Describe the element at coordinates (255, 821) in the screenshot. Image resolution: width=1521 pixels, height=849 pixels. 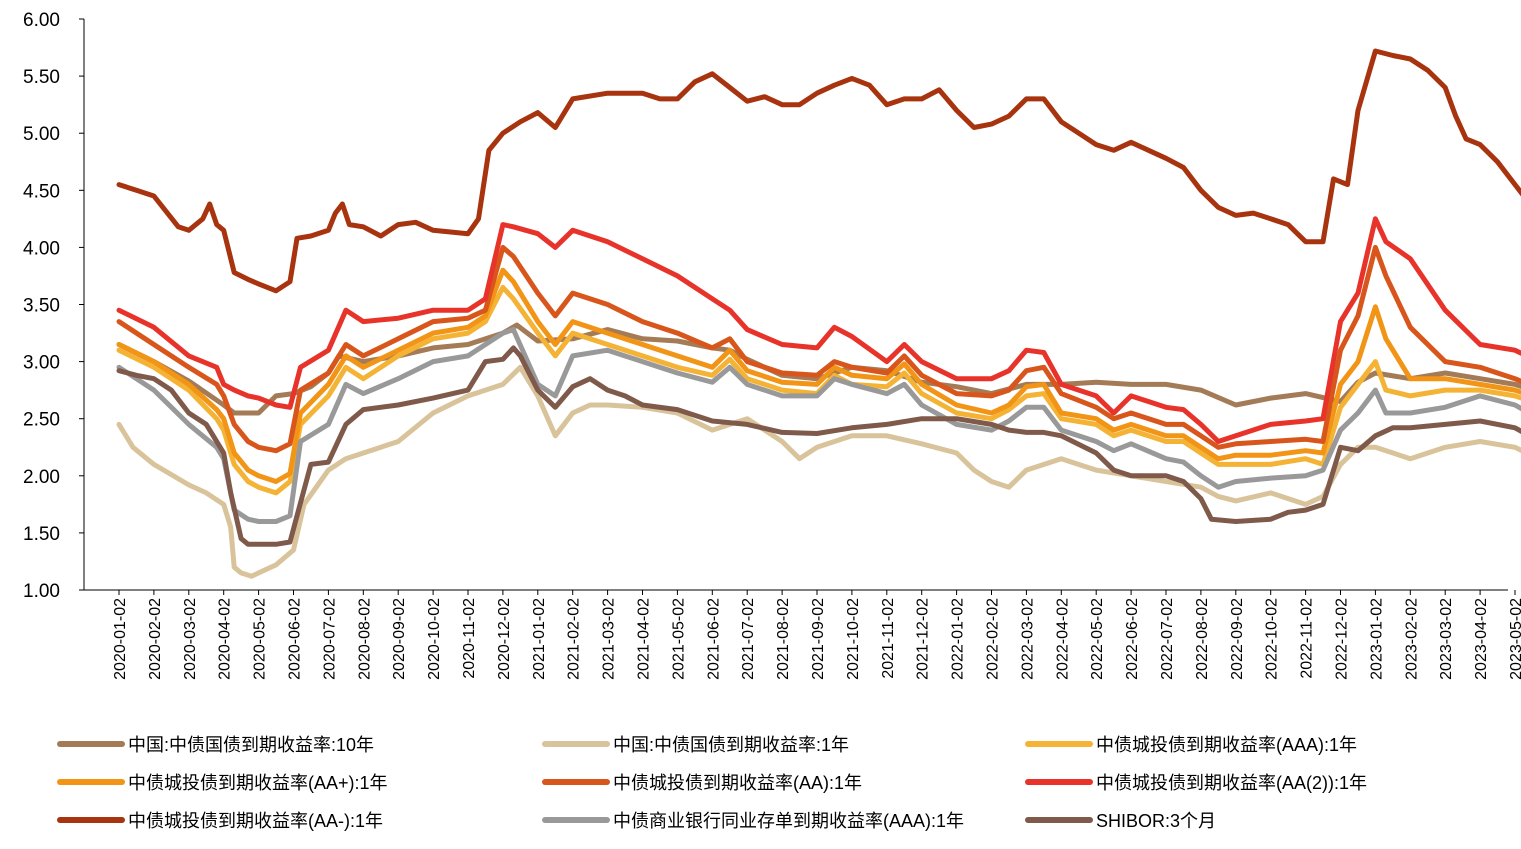
I see `legend-label-6: 中债城投债到期收益率(AA-):1年` at that location.